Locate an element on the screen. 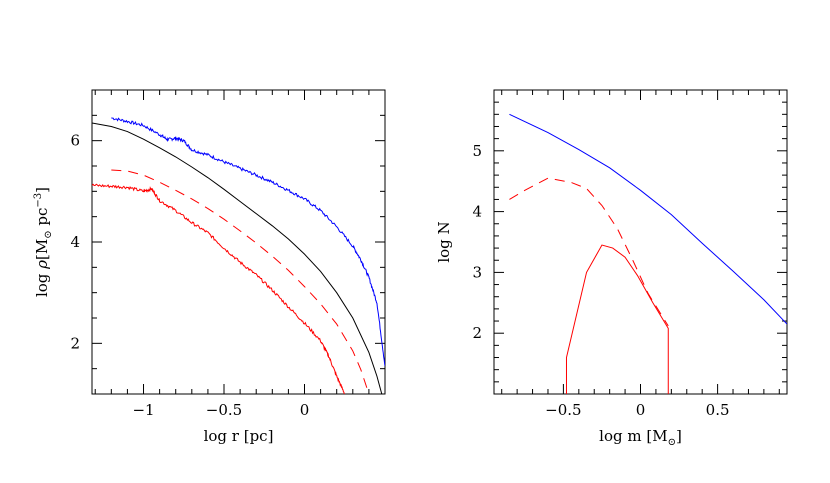 The image size is (830, 483). left-y-tick-label: 6 is located at coordinates (75, 141).